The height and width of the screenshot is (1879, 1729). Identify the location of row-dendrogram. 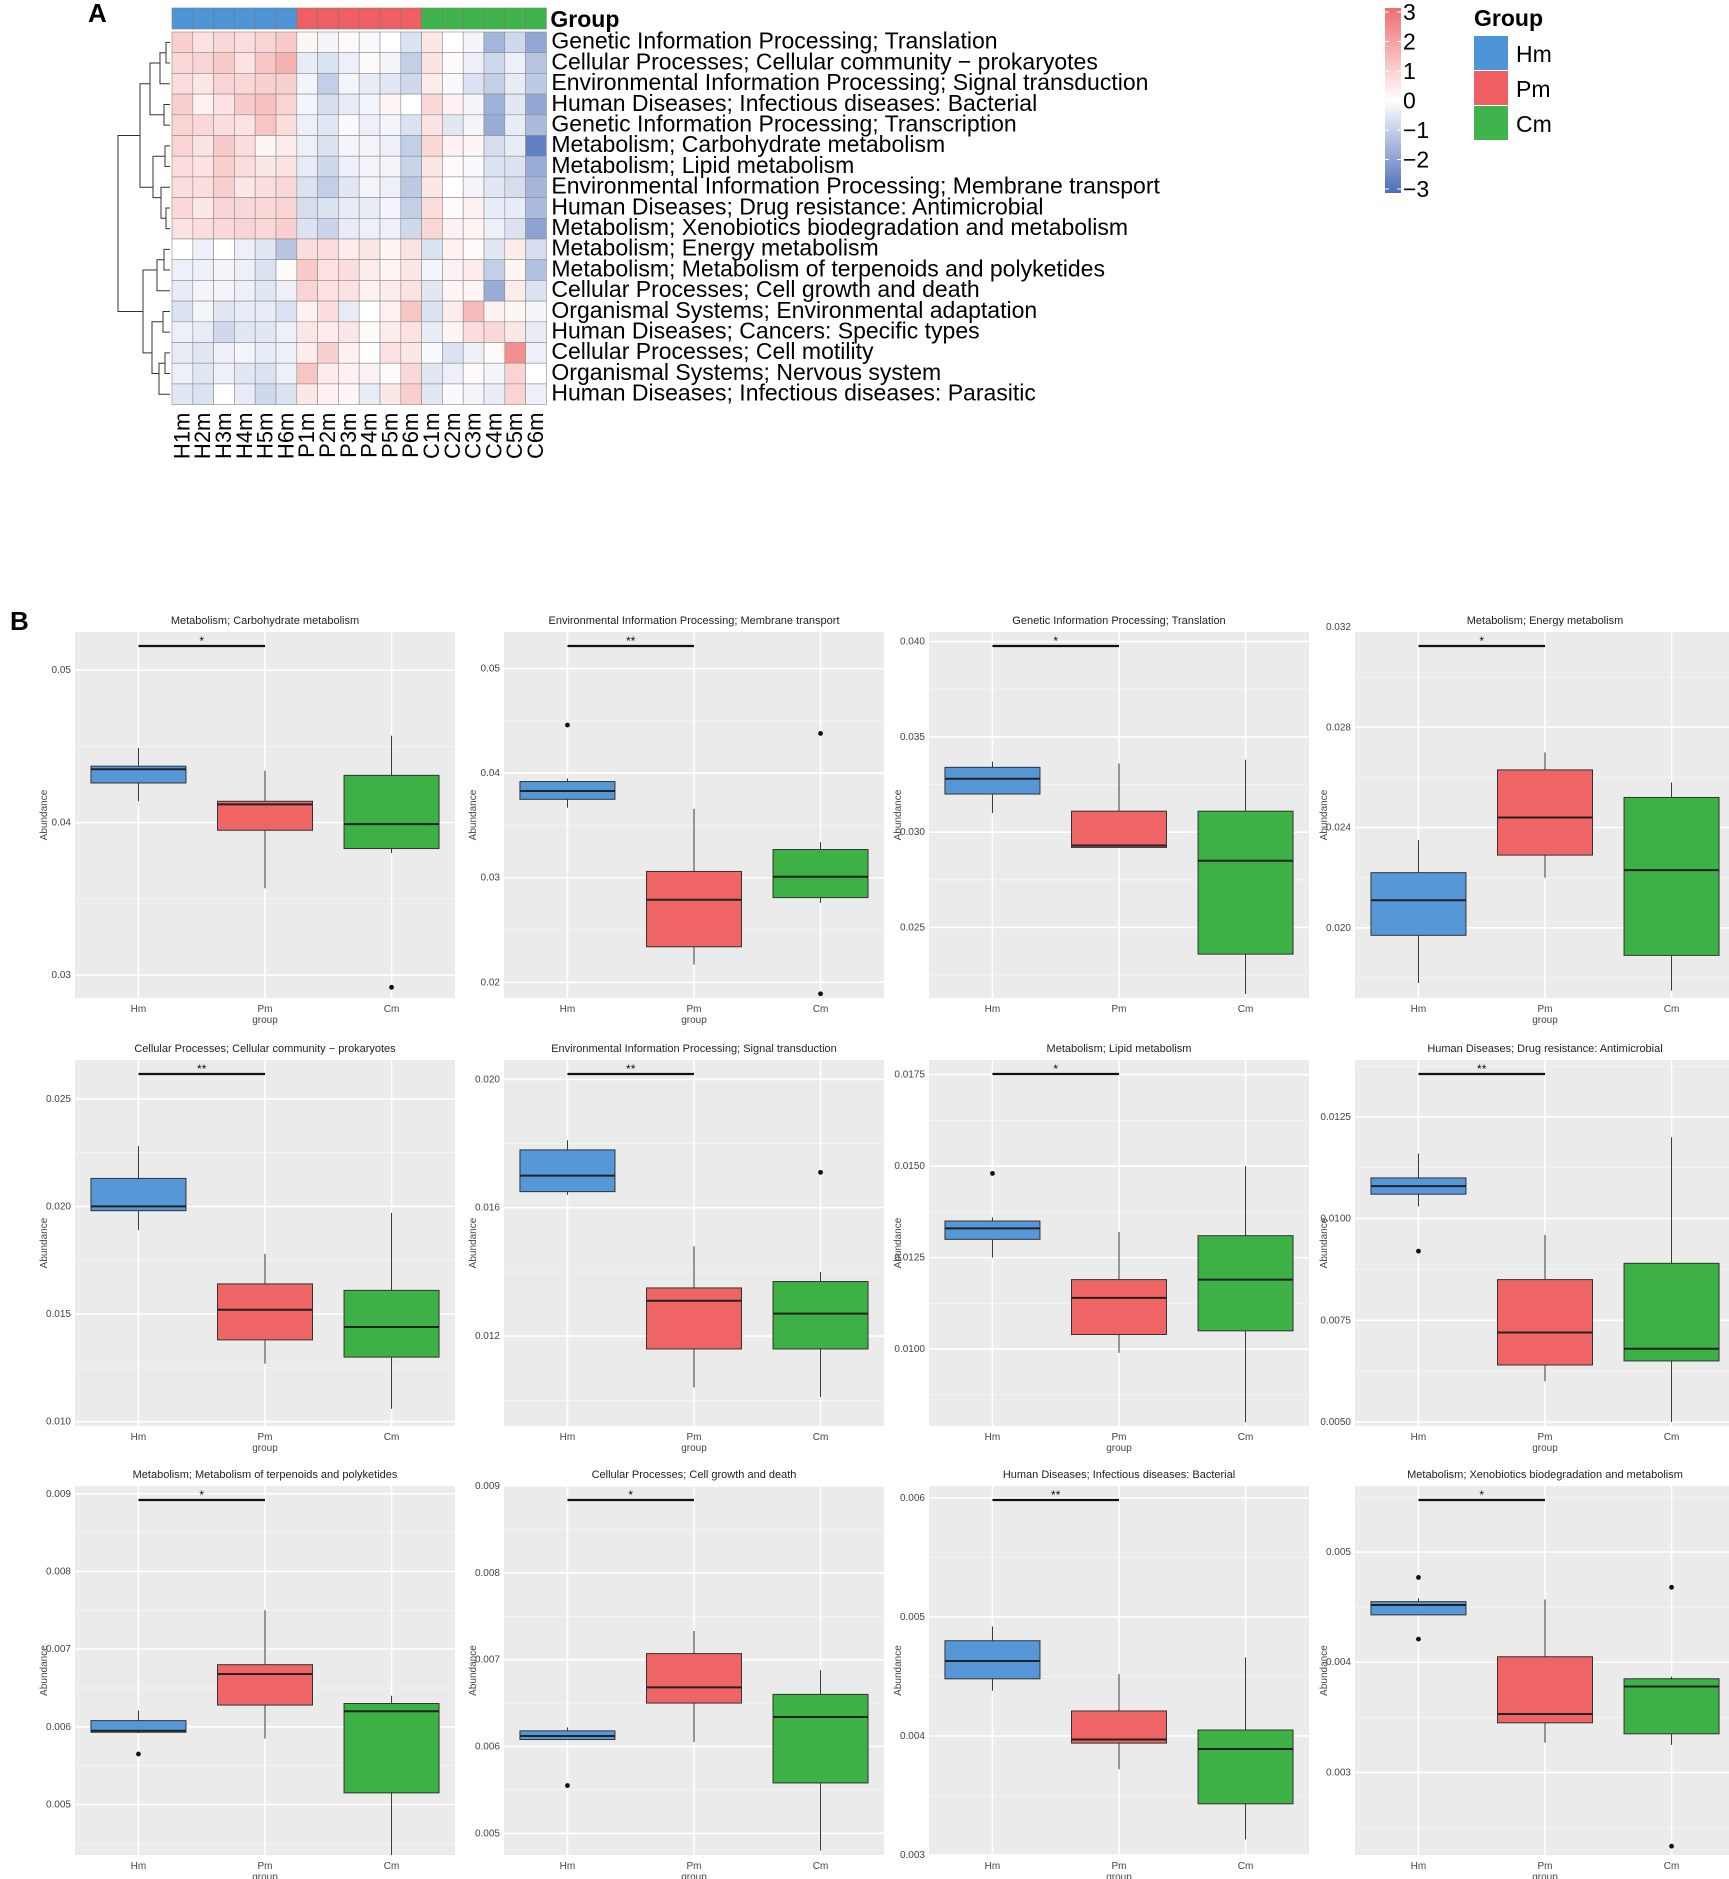
(143, 218).